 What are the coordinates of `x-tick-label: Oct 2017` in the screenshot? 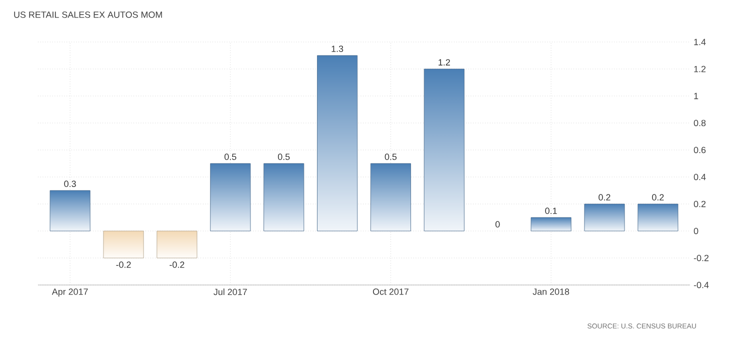 It's located at (390, 291).